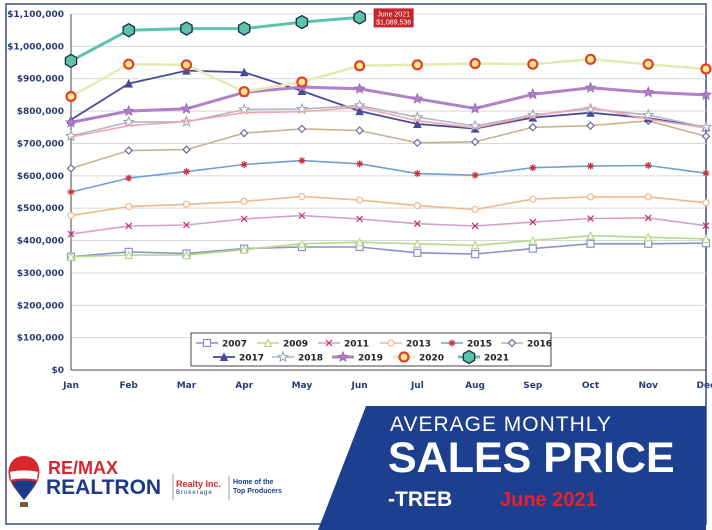 The image size is (712, 530). What do you see at coordinates (40, 306) in the screenshot?
I see `y-tick-label: $200,000` at bounding box center [40, 306].